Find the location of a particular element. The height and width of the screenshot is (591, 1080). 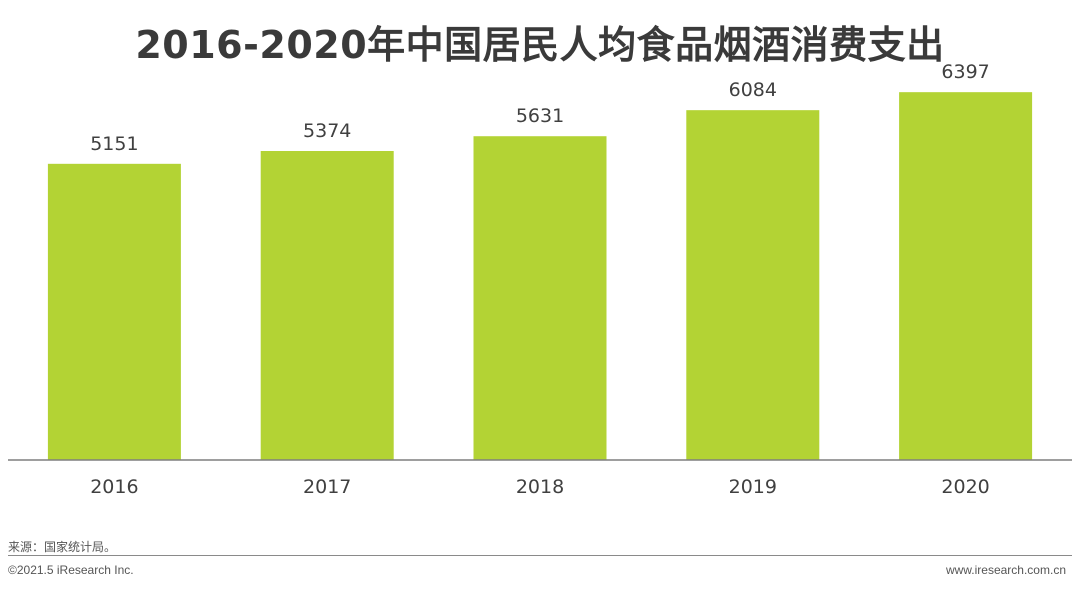

value-label-2016: 5151 is located at coordinates (114, 144).